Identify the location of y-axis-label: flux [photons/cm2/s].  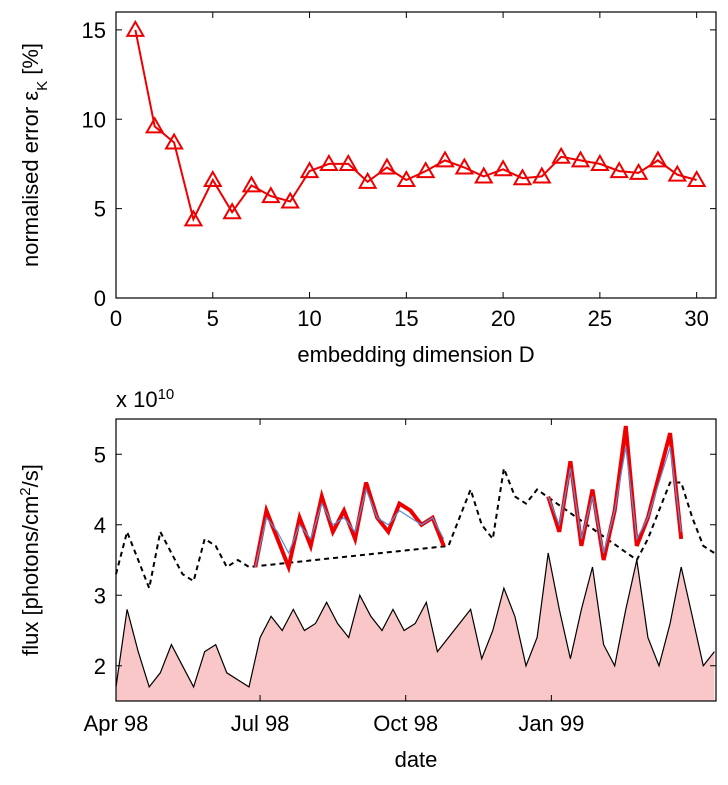
(30, 560).